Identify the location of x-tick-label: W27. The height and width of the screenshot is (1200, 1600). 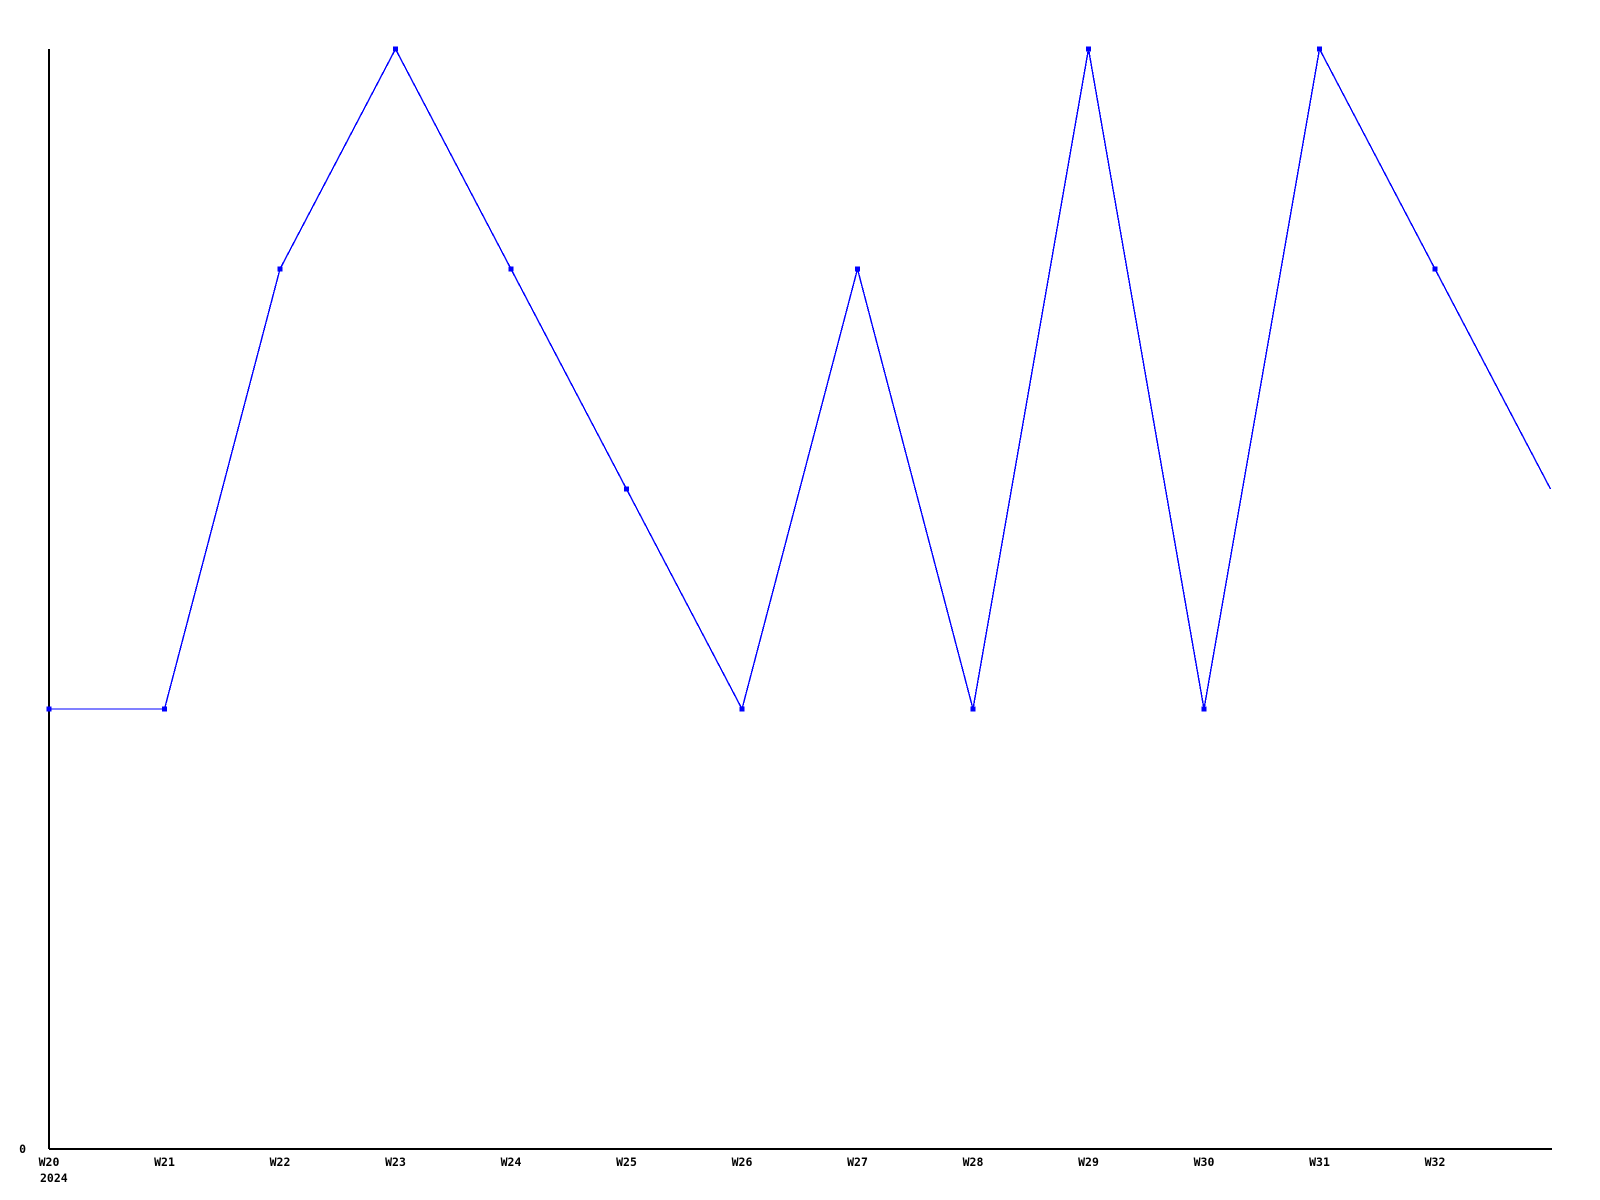
(857, 1162).